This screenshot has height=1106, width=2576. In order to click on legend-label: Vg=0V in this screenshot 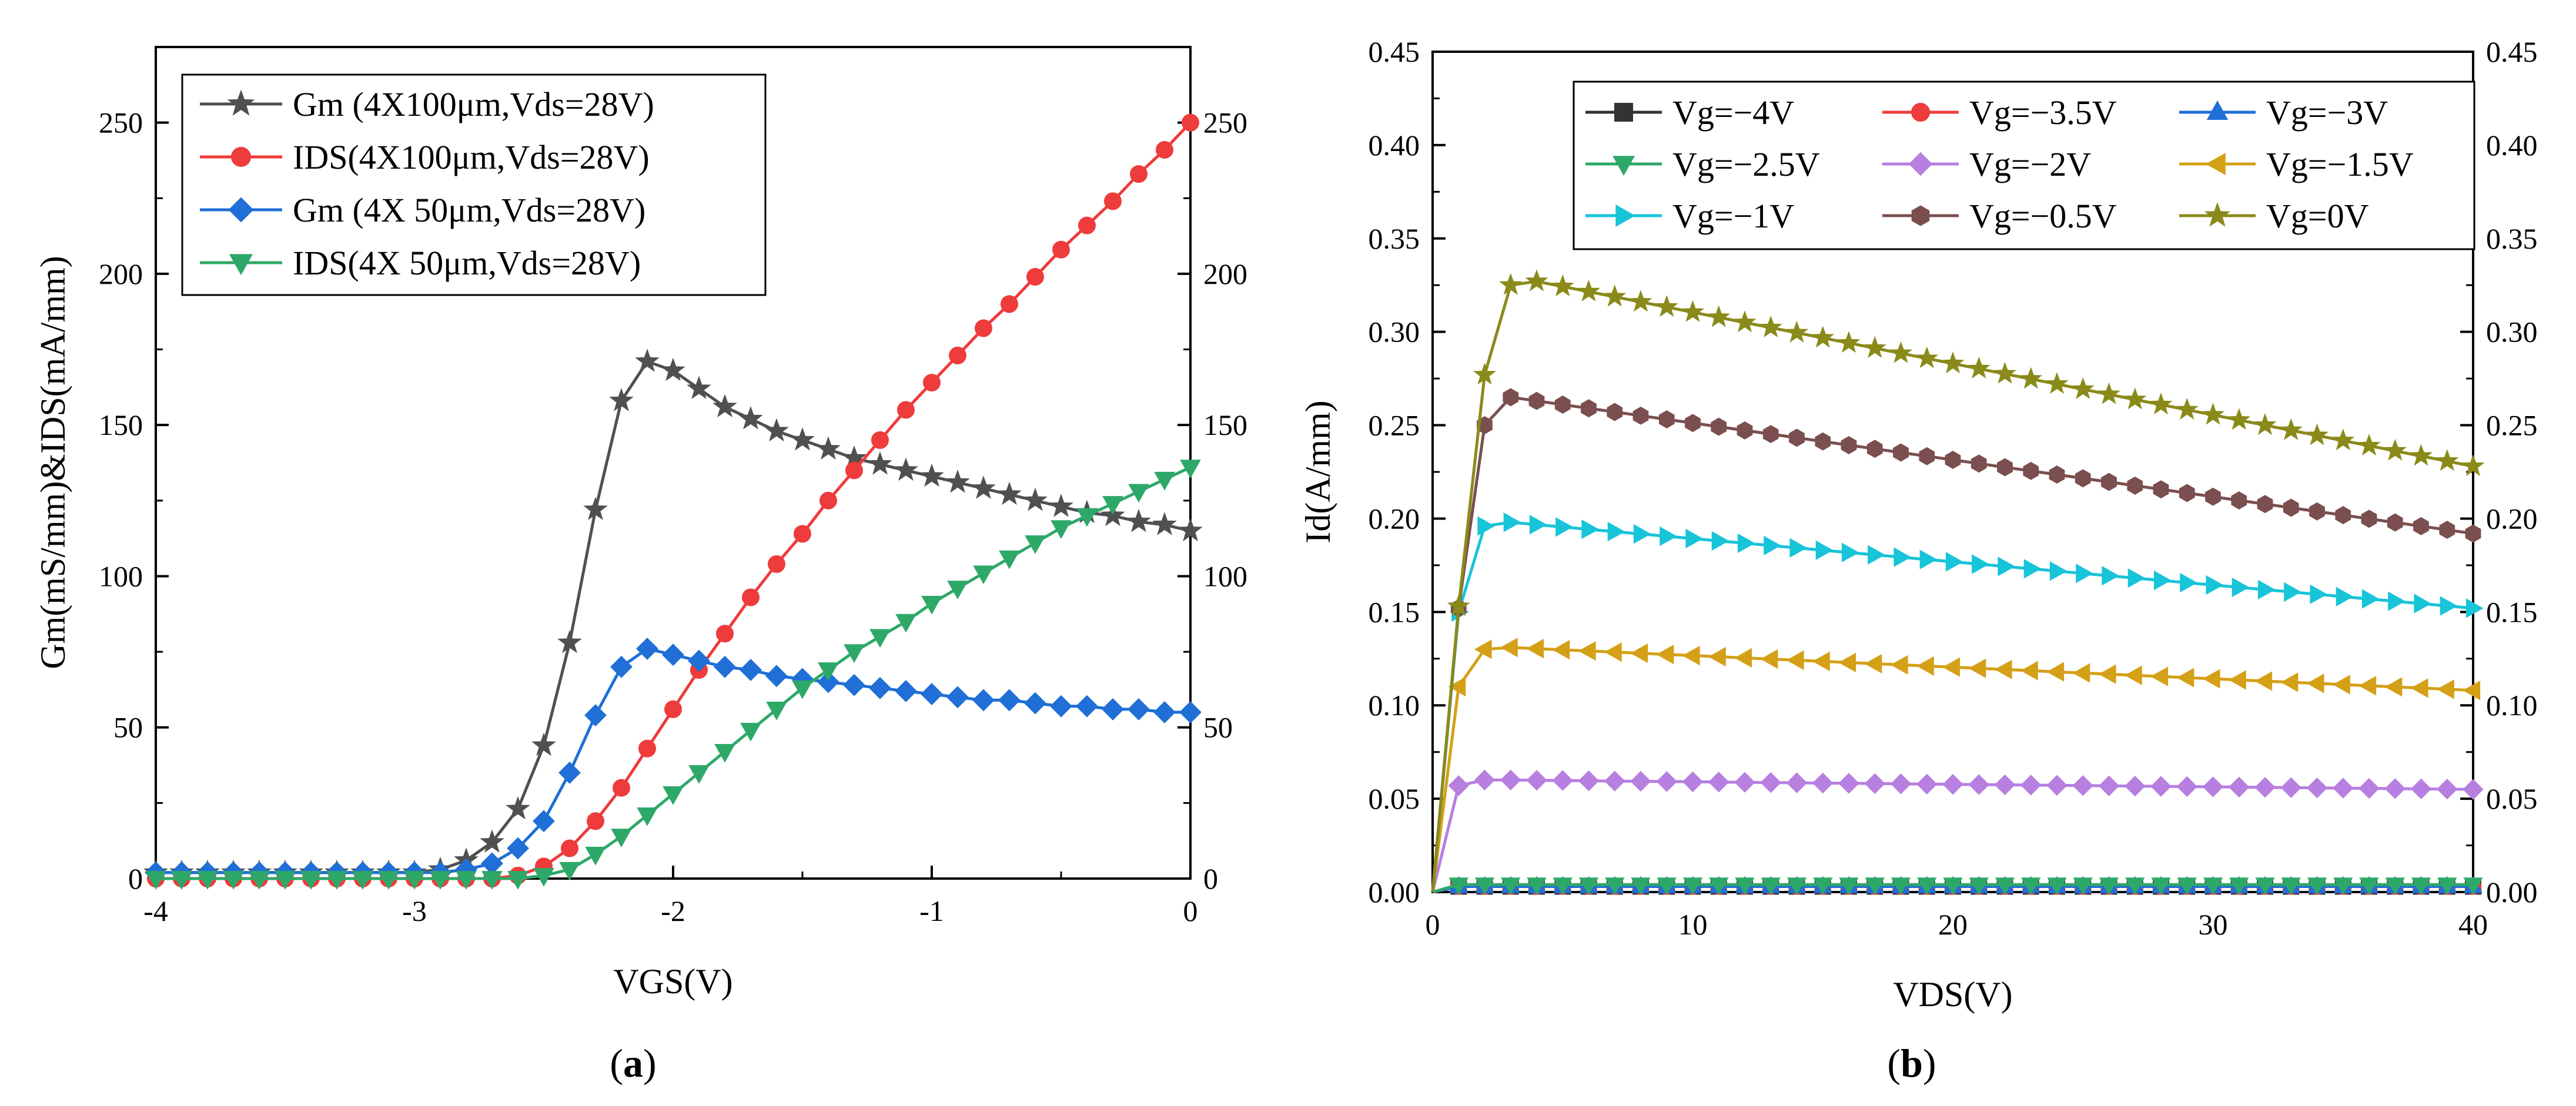, I will do `click(2317, 216)`.